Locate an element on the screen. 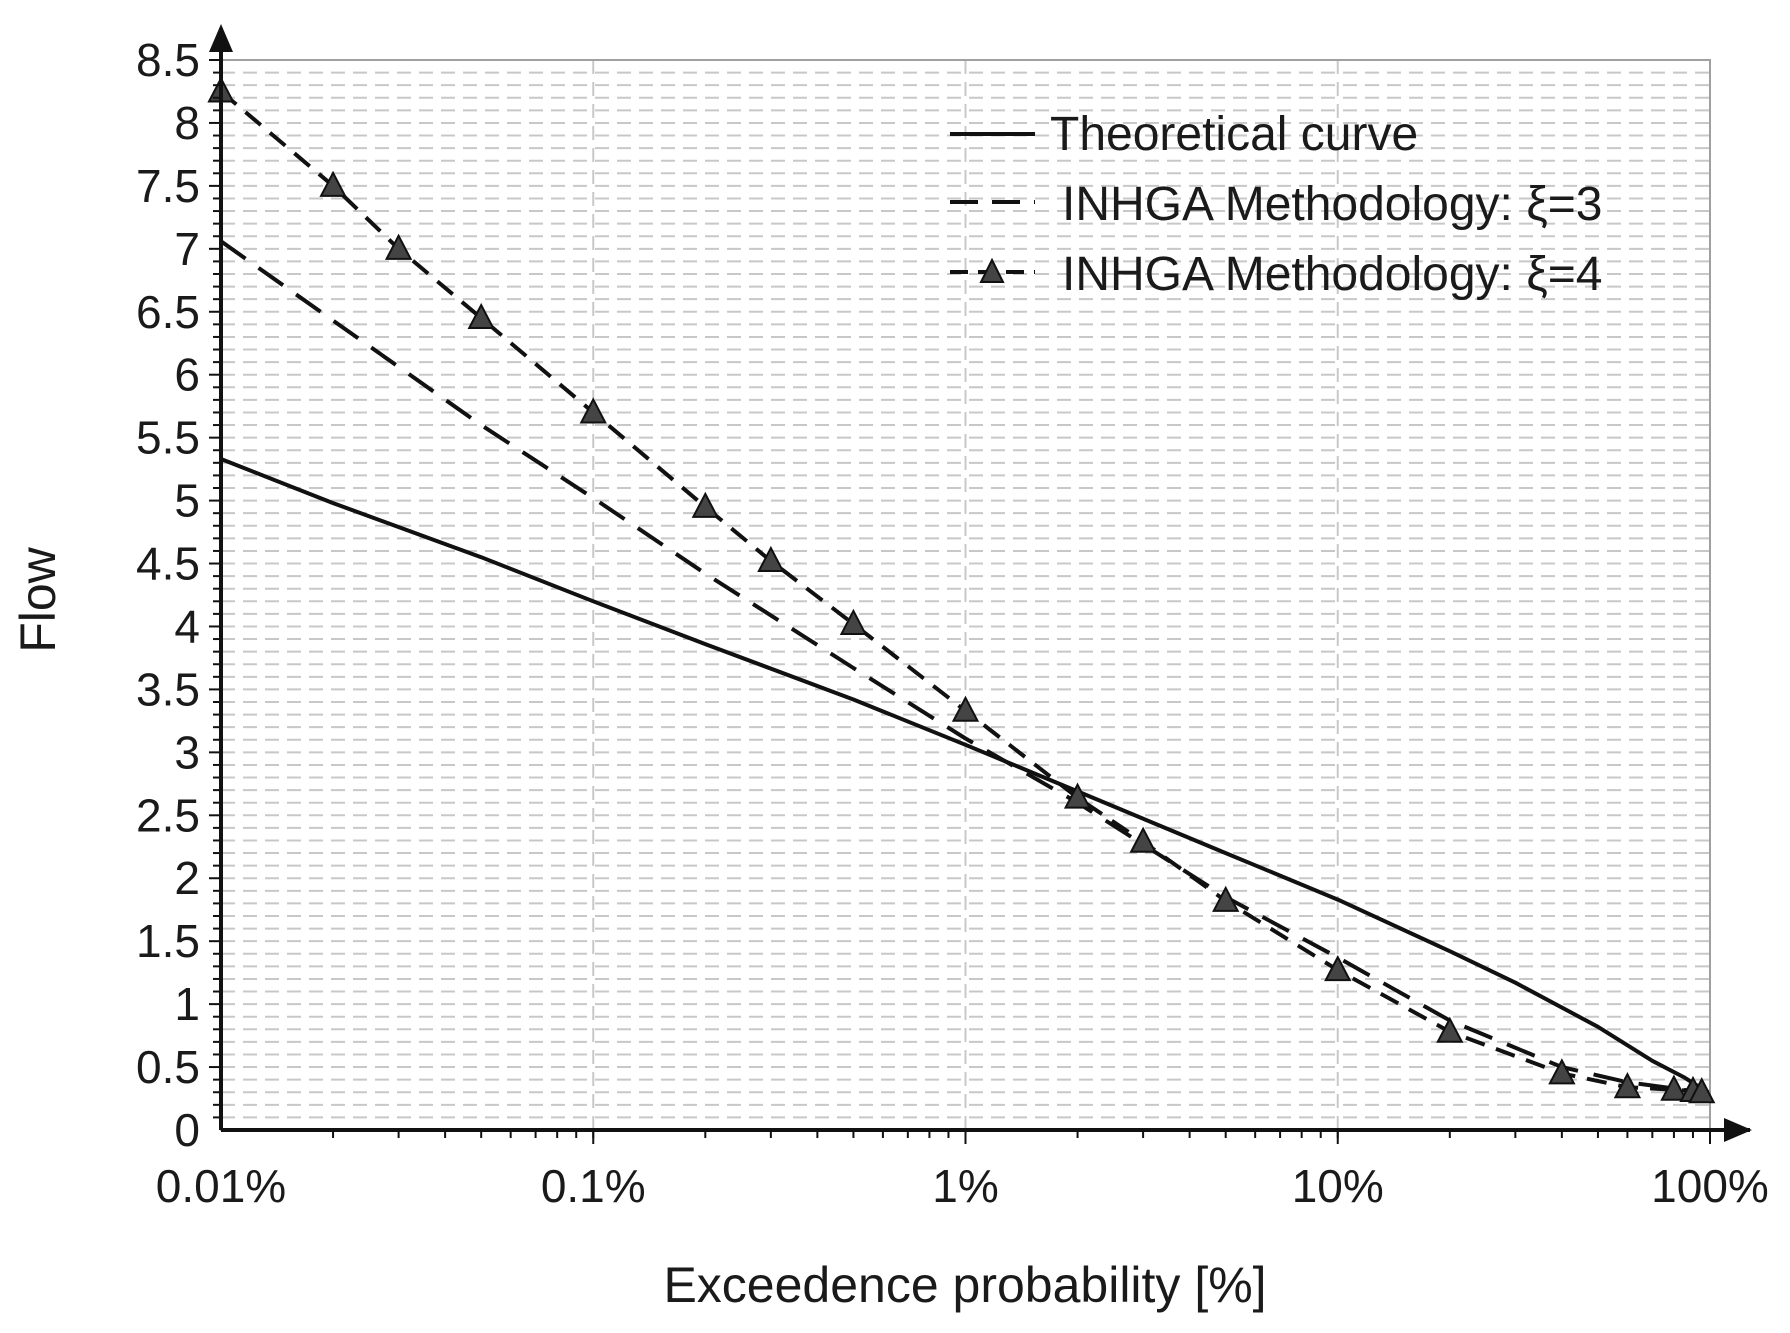 Image resolution: width=1790 pixels, height=1333 pixels. y-tick-label: 6 is located at coordinates (187, 375).